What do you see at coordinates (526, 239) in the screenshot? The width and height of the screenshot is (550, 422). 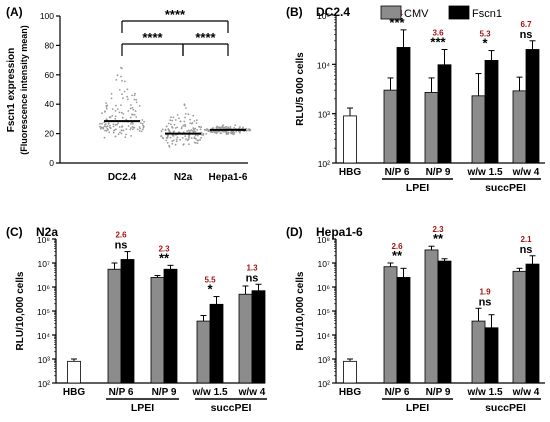 I see `d-fold-change: 2.1` at bounding box center [526, 239].